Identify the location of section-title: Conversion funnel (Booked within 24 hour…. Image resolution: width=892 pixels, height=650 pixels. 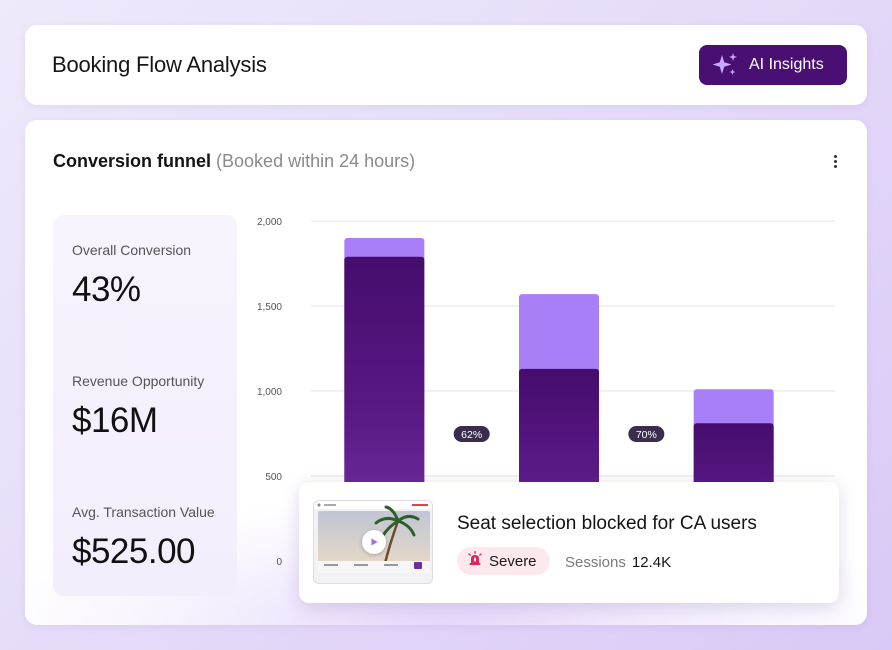
(234, 161).